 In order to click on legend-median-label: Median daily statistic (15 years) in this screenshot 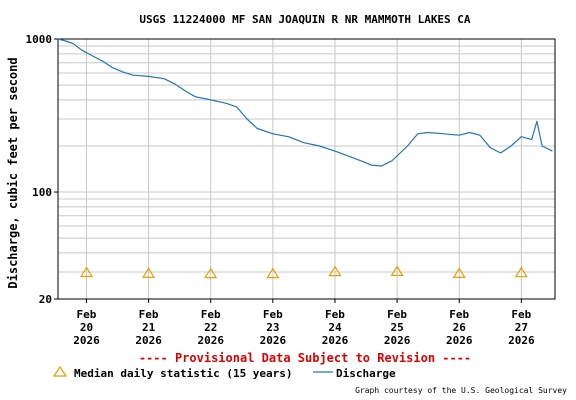, I will do `click(183, 373)`.